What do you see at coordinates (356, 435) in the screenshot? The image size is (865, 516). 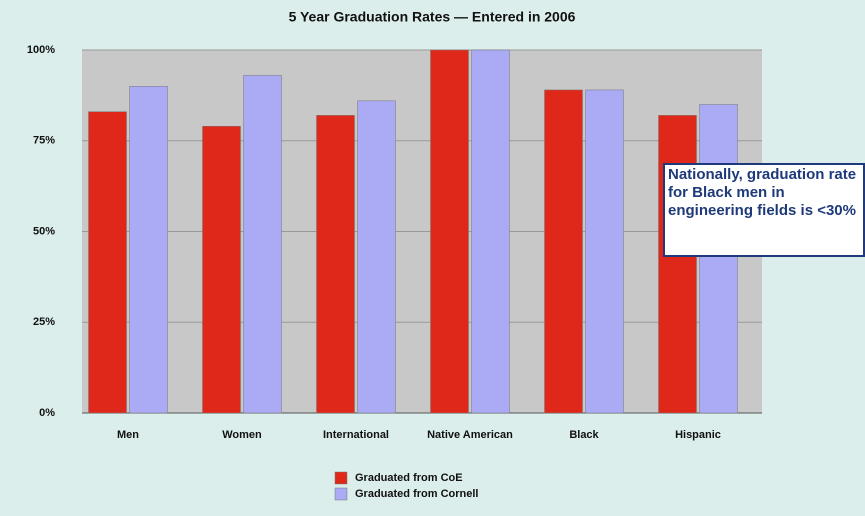 I see `x-tick-label: International` at bounding box center [356, 435].